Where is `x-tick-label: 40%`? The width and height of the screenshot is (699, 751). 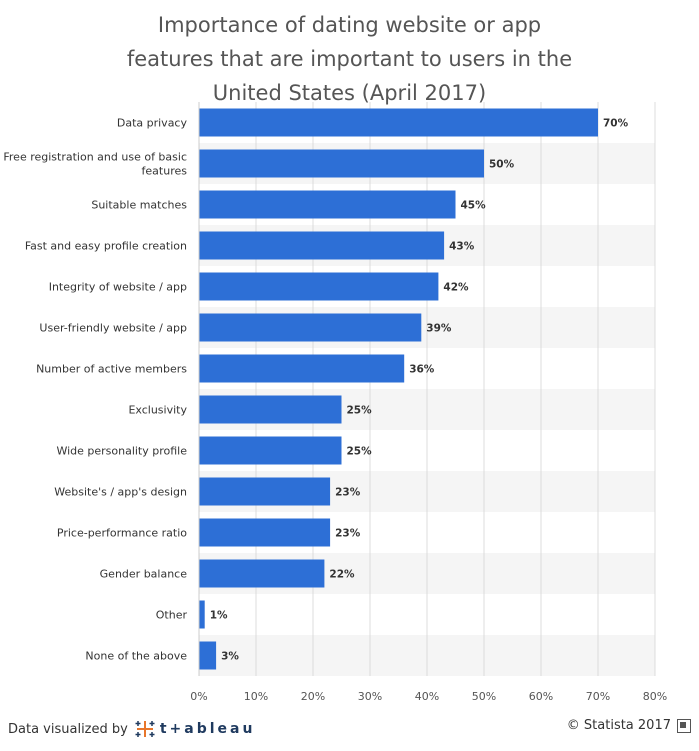 x-tick-label: 40% is located at coordinates (427, 696).